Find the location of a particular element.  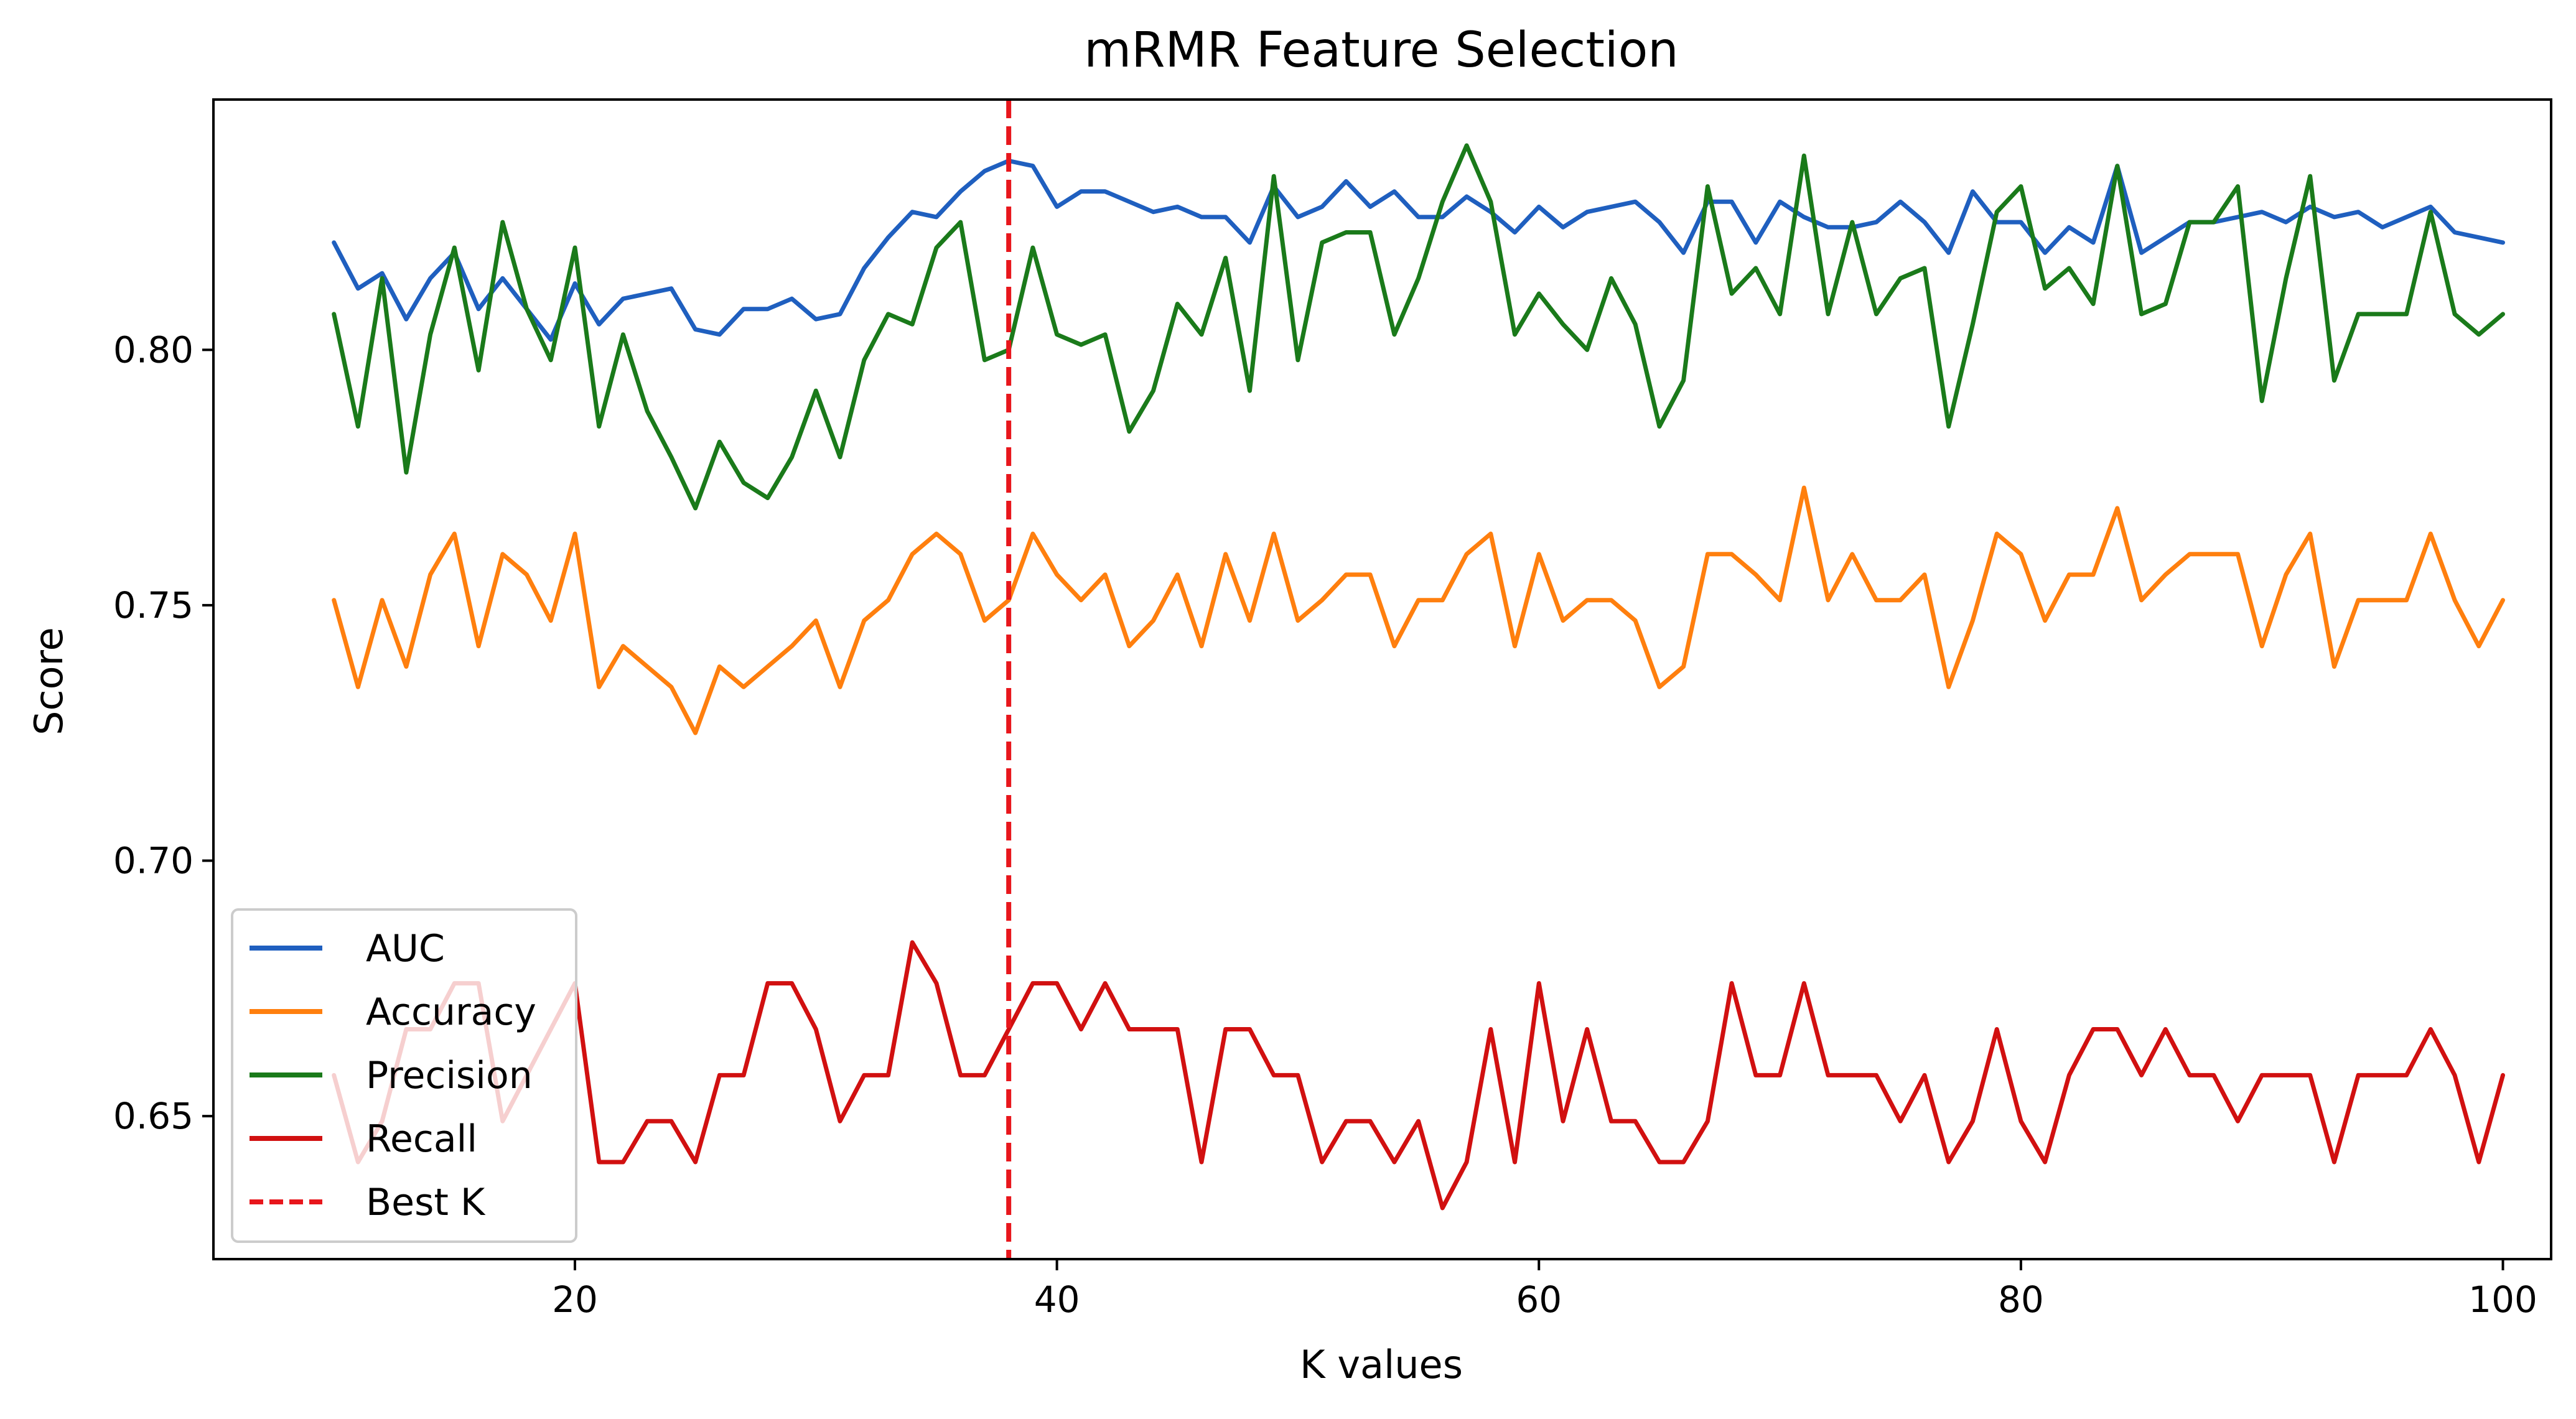

series-line-auc is located at coordinates (1419, 251).